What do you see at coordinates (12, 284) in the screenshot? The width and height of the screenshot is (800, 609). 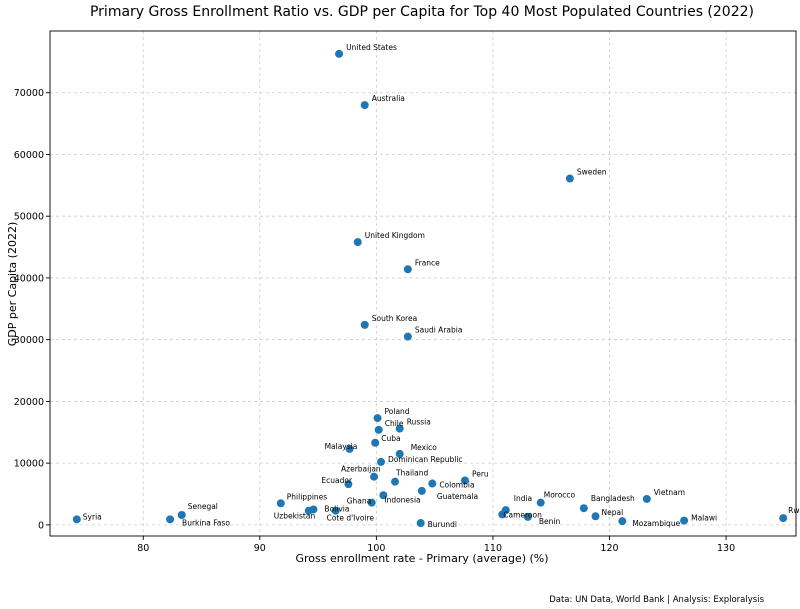 I see `y-axis-label: GDP per Capita (2022)` at bounding box center [12, 284].